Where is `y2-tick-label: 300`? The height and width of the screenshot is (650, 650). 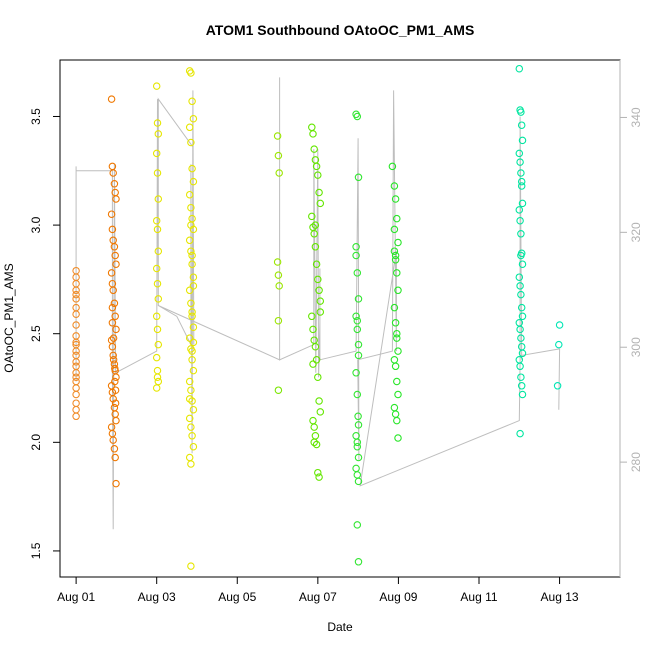 y2-tick-label: 300 is located at coordinates (636, 347).